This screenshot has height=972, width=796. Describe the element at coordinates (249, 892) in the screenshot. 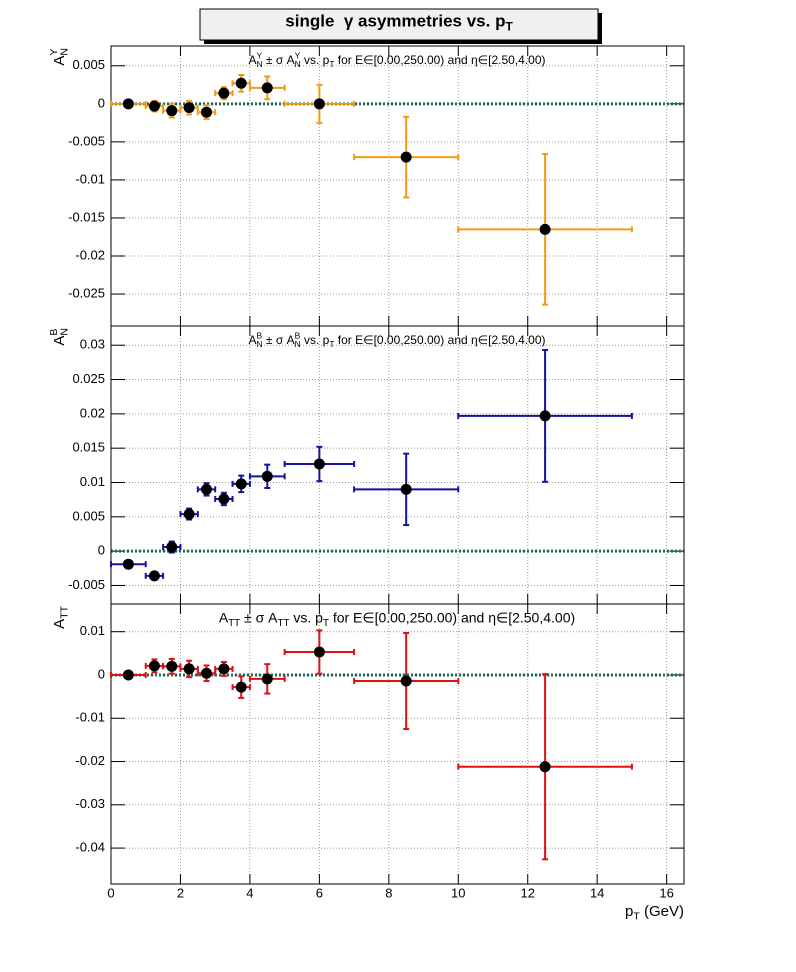

I see `x-tick-label: 4` at that location.